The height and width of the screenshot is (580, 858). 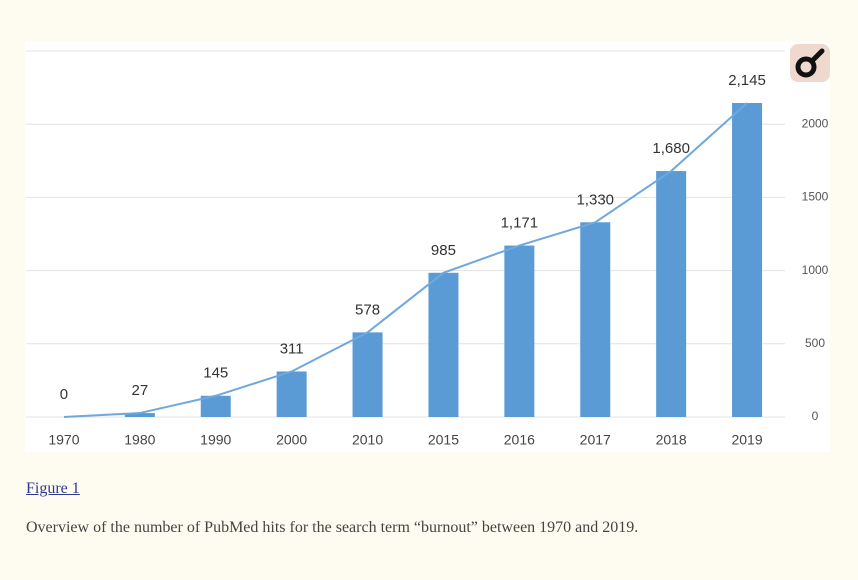 What do you see at coordinates (215, 440) in the screenshot?
I see `x-tick-label: 1990` at bounding box center [215, 440].